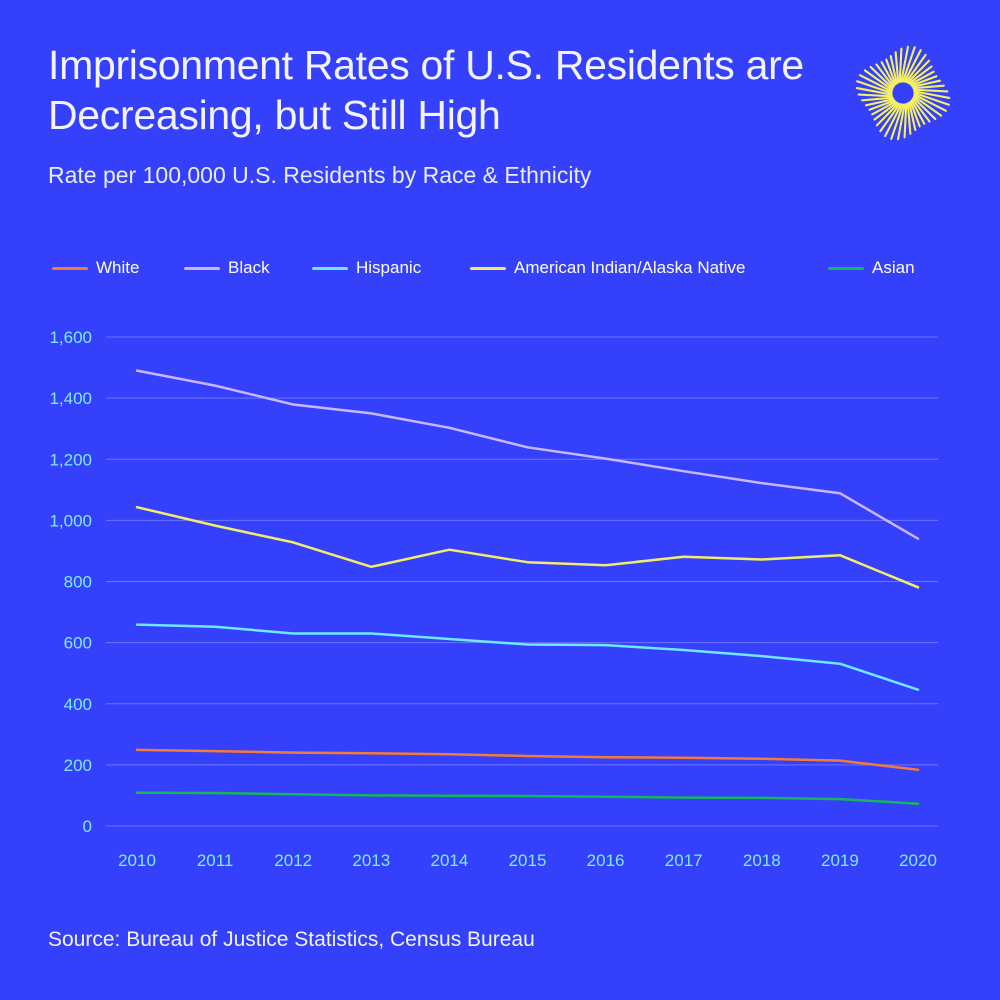 The image size is (1000, 1000). I want to click on legend-label-black: Black, so click(249, 267).